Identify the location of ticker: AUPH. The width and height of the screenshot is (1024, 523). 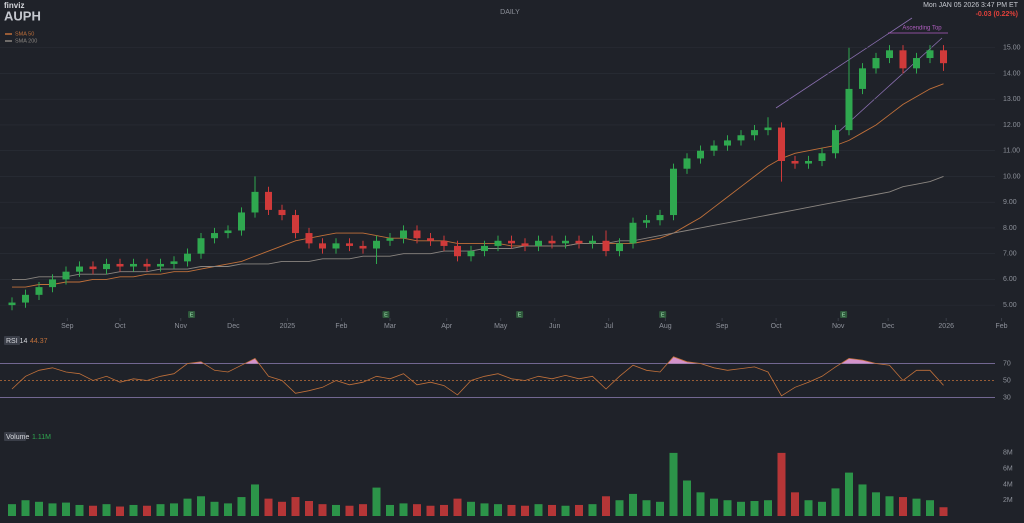
(22, 15).